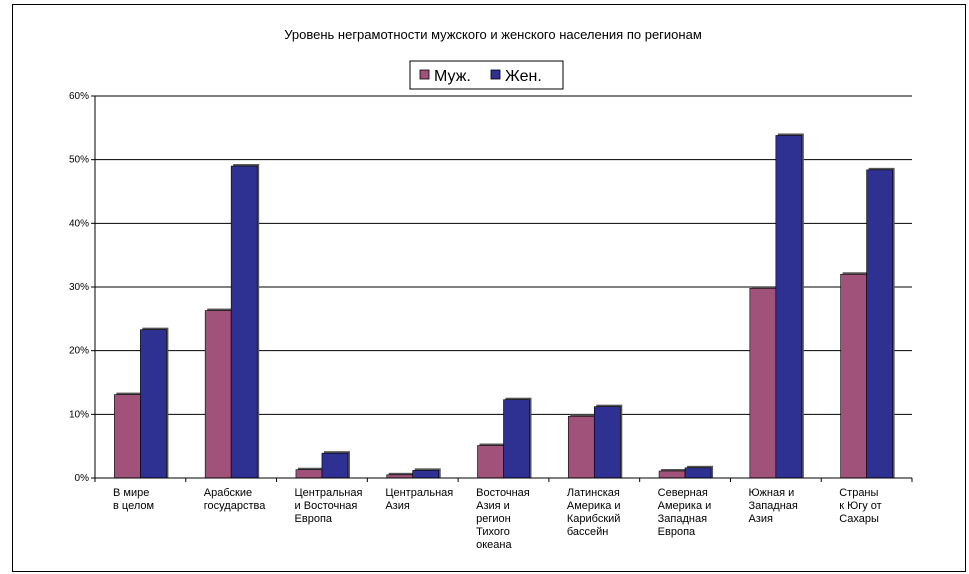 This screenshot has width=969, height=574. Describe the element at coordinates (79, 414) in the screenshot. I see `y-tick-label: 10%` at that location.